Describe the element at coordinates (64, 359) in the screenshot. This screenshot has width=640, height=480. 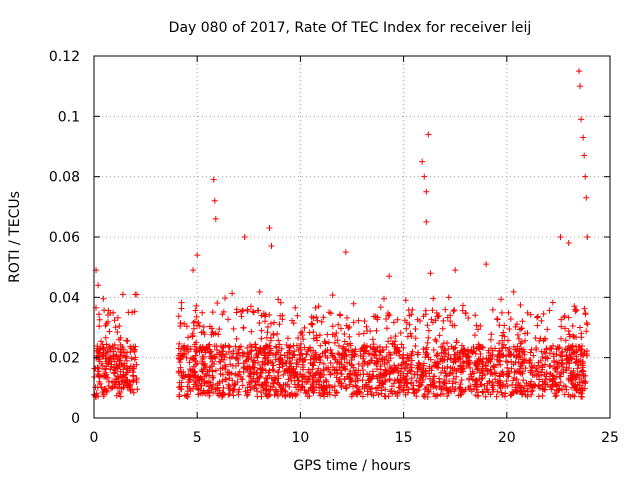
I see `y-tick-label: 0.02` at that location.